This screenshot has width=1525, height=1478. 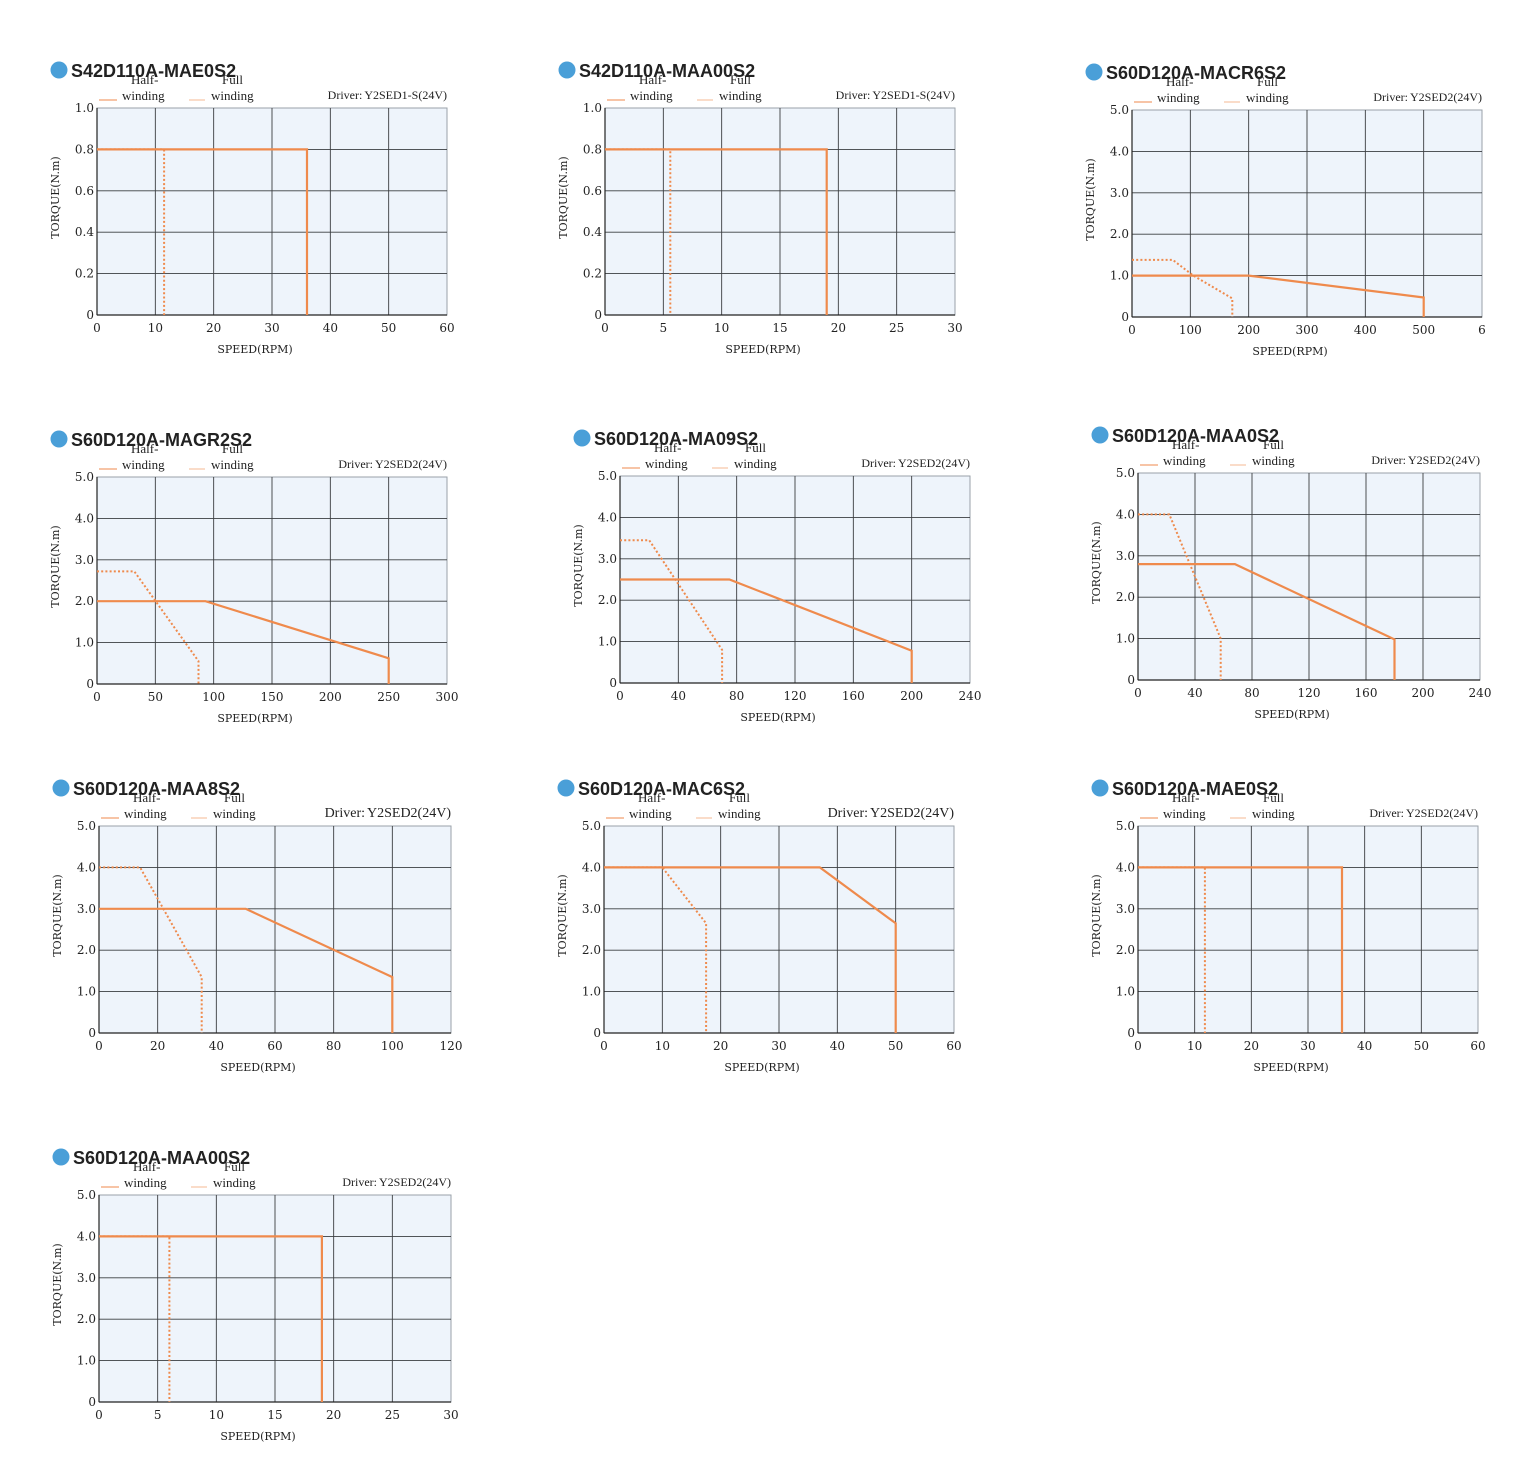 What do you see at coordinates (84, 149) in the screenshot?
I see `y-tick-label: 0.8` at bounding box center [84, 149].